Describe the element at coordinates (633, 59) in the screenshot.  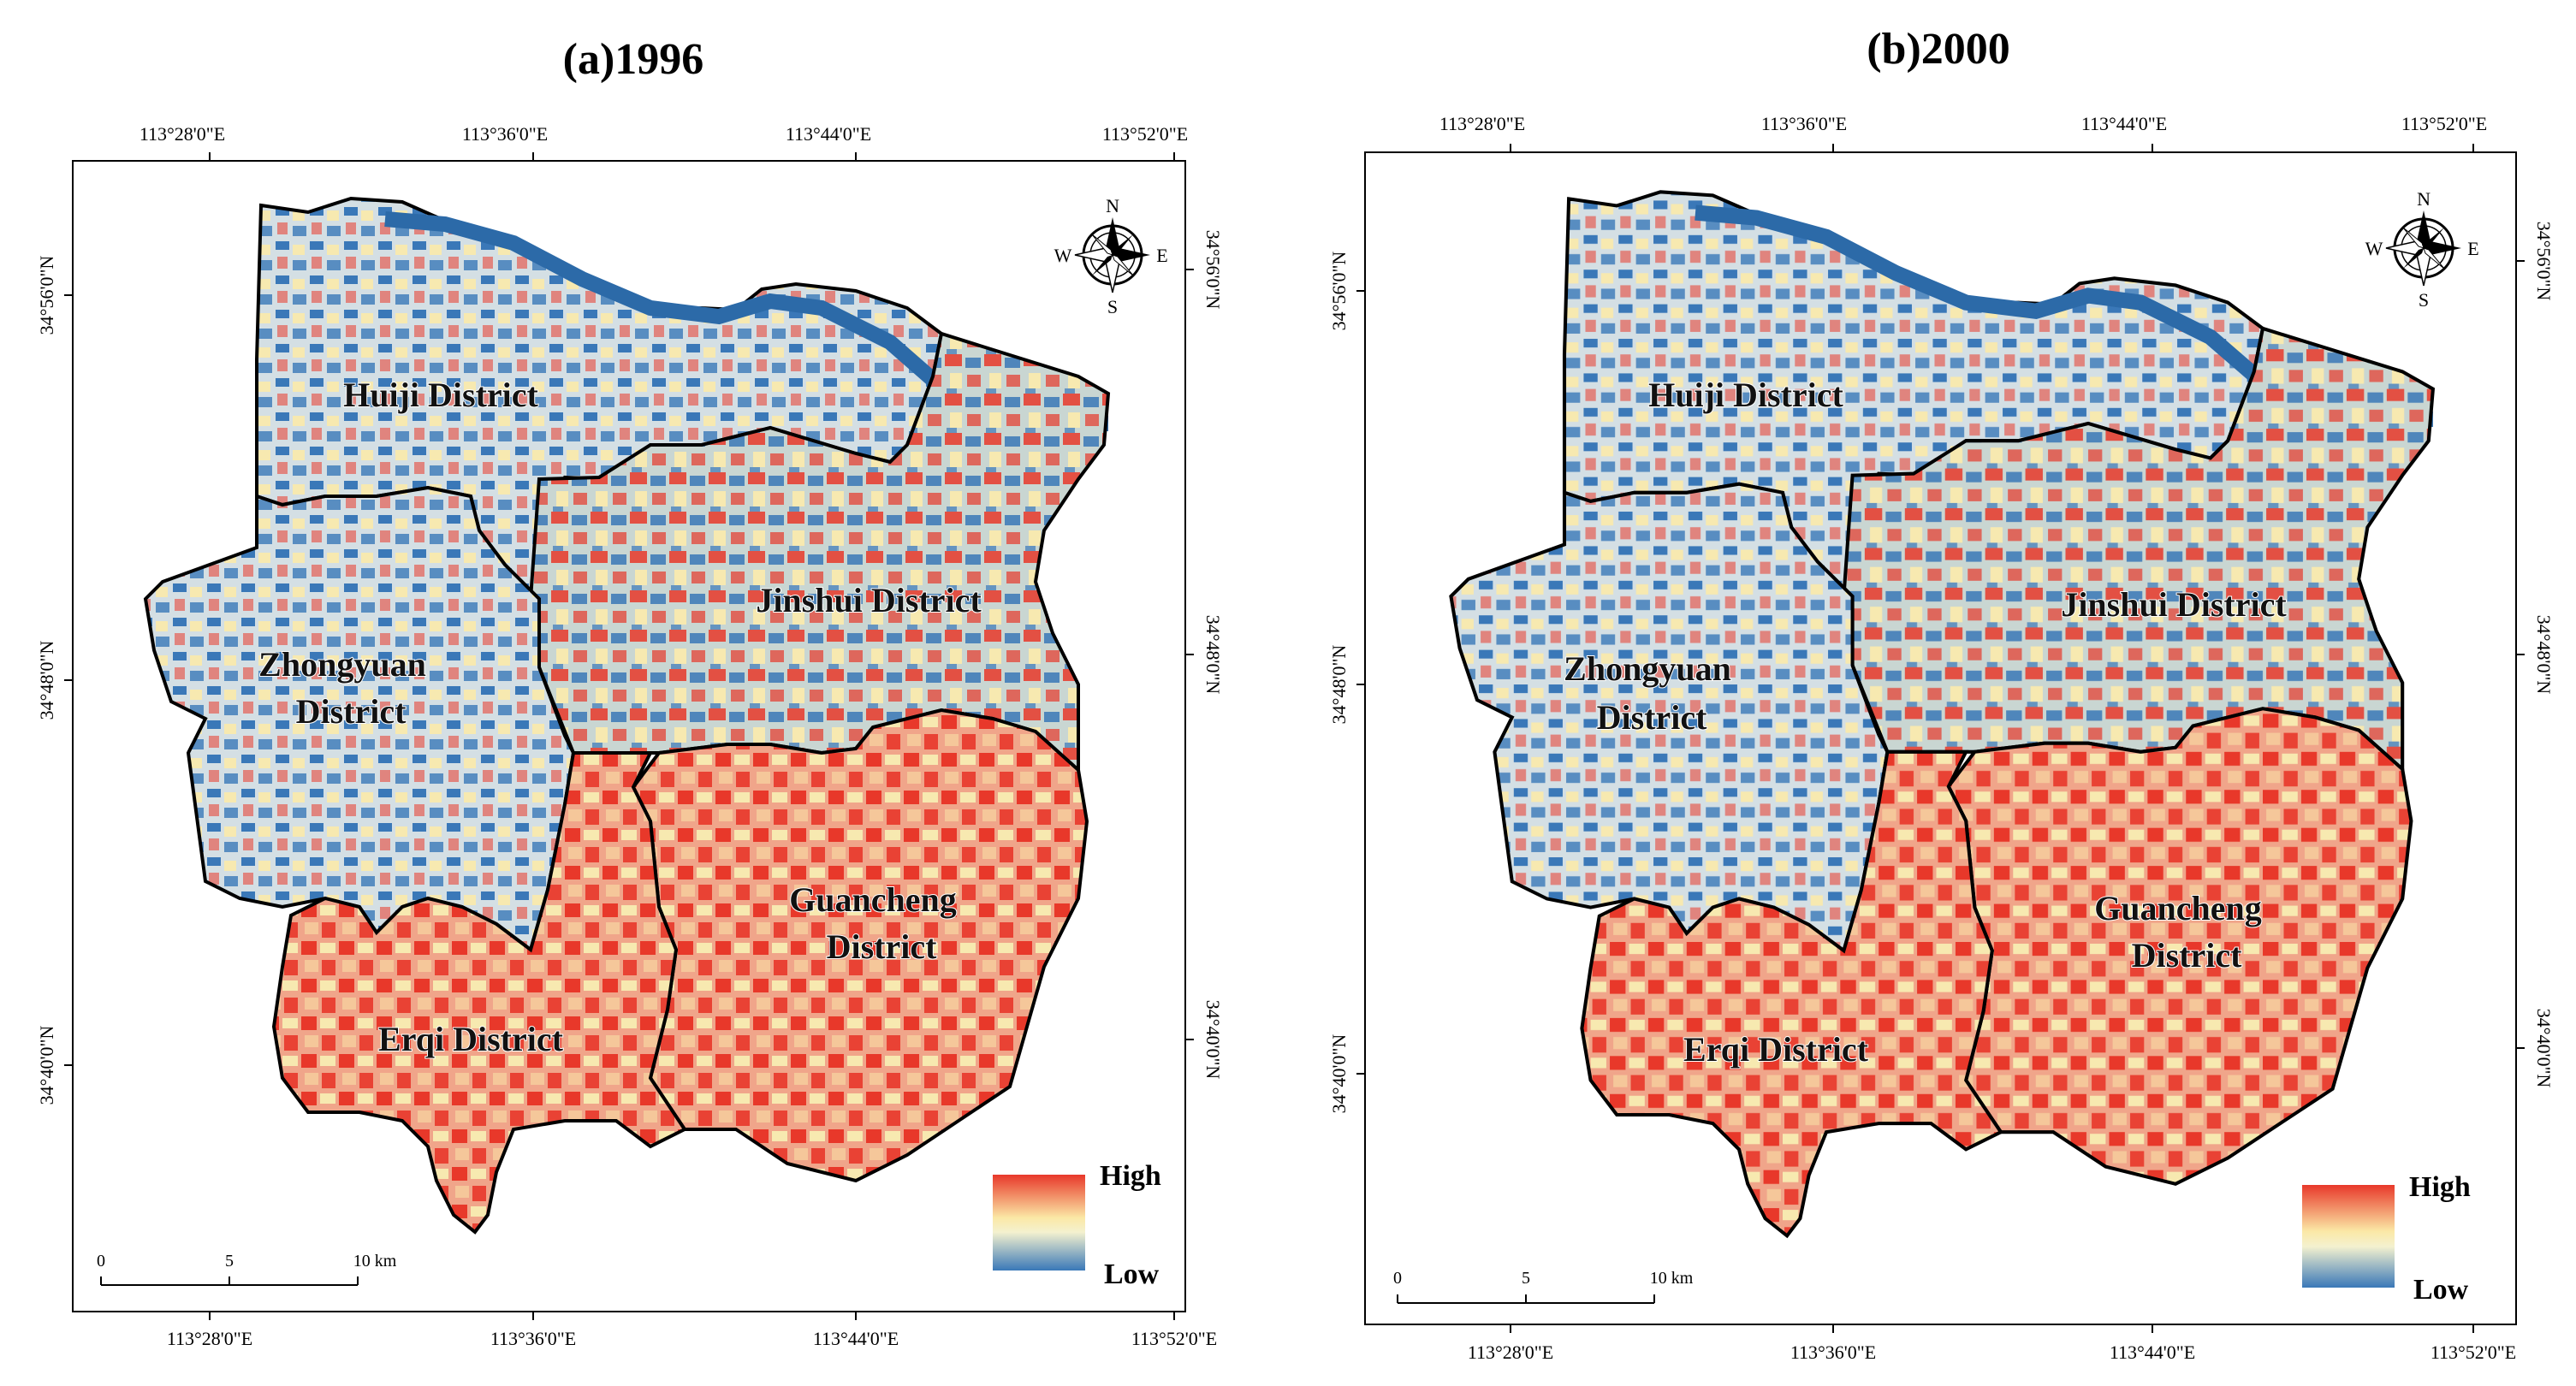
I see `panel-title-a: (a)1996` at that location.